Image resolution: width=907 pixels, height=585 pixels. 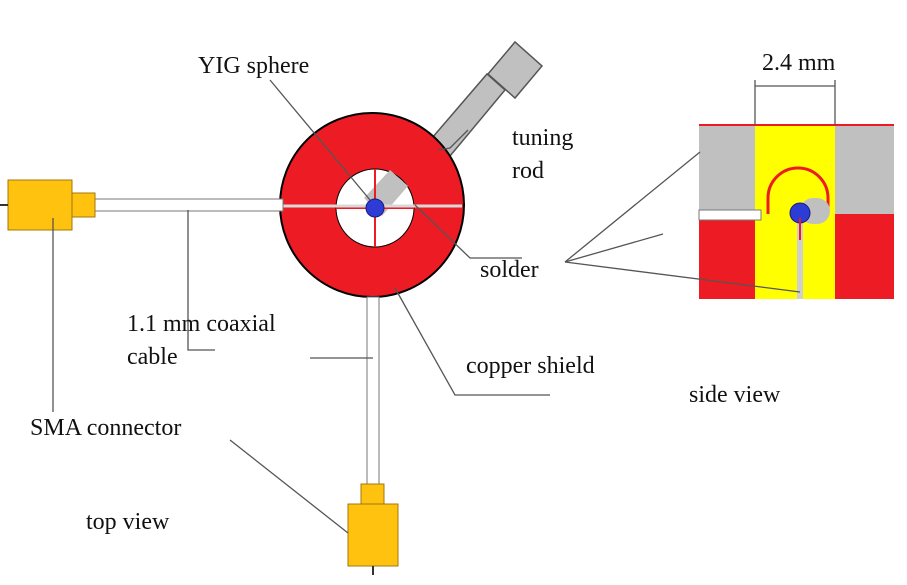 What do you see at coordinates (201, 324) in the screenshot?
I see `label-coax-line1: 1.1 mm coaxial` at bounding box center [201, 324].